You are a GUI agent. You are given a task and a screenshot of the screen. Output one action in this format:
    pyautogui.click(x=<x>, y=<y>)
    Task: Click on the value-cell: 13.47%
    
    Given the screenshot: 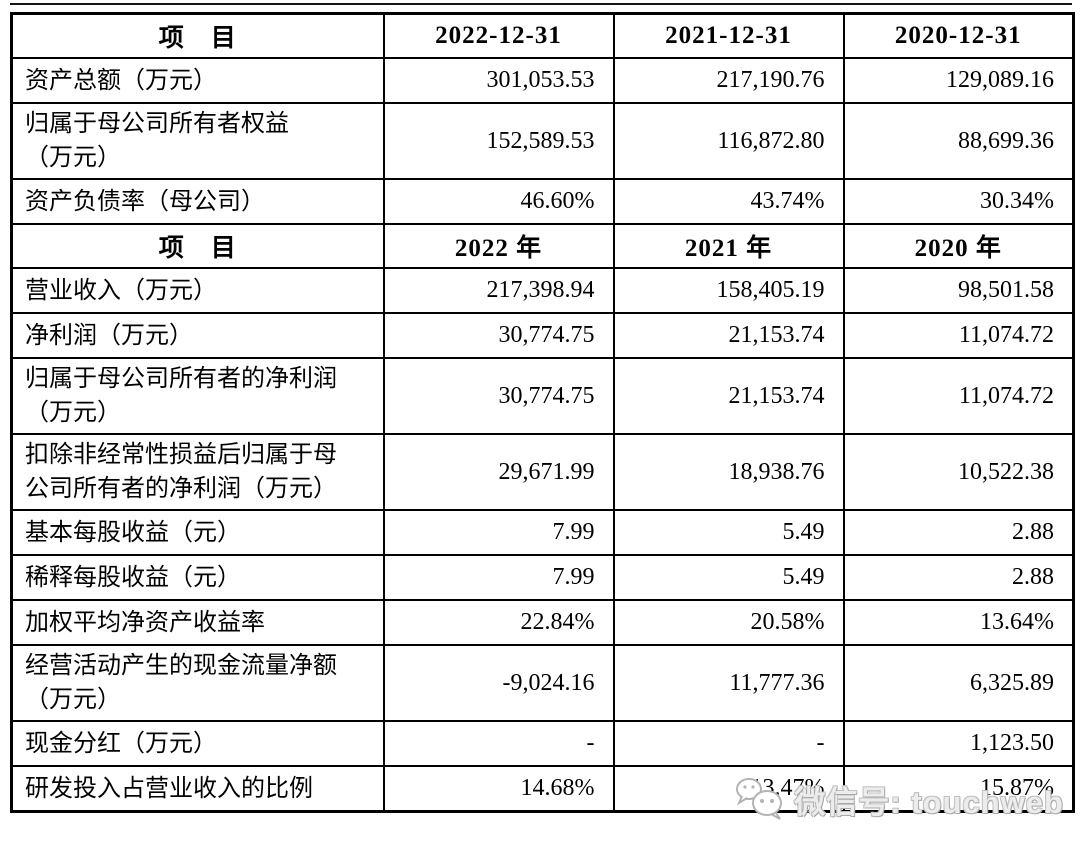 What is the action you would take?
    pyautogui.click(x=728, y=789)
    